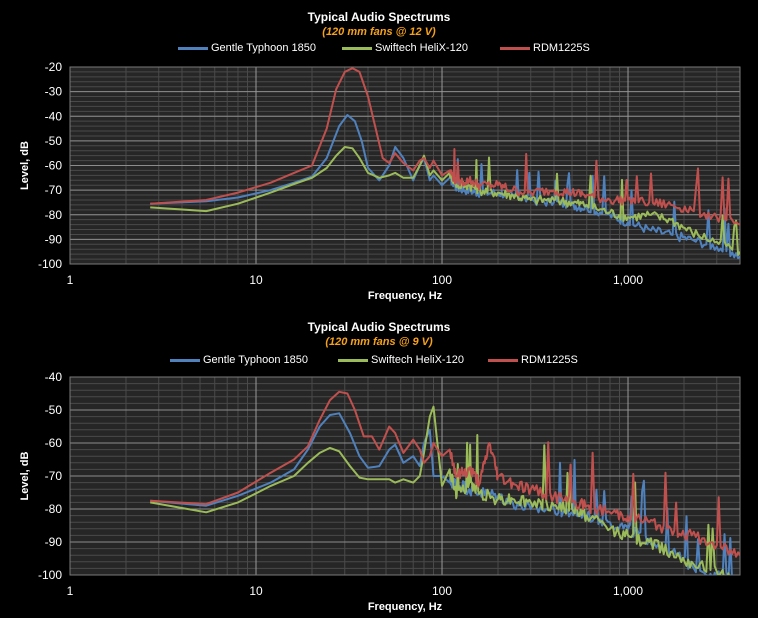 This screenshot has width=758, height=618. I want to click on chart-subtitle: (120 mm fans @ 9 V), so click(379, 342).